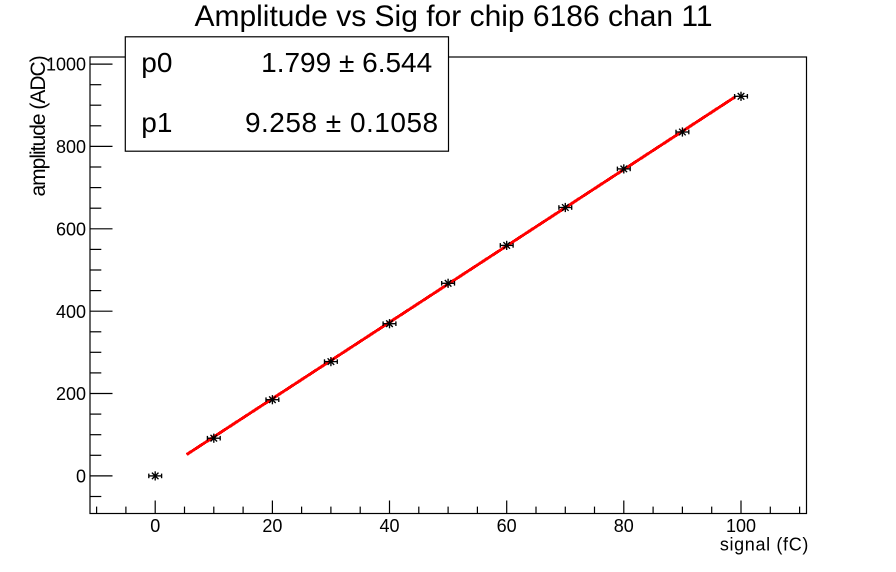  Describe the element at coordinates (624, 526) in the screenshot. I see `svg-text: 80` at that location.